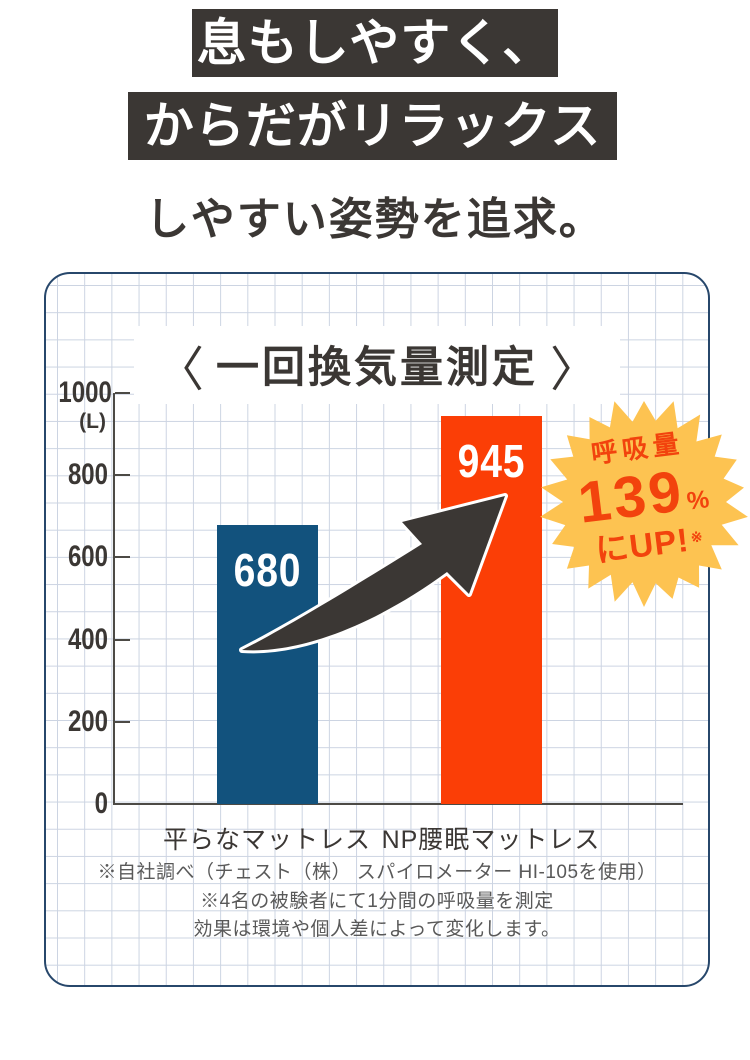 This screenshot has width=750, height=1060. I want to click on chart-title-row: 〈一回換気量測定〉, so click(377, 365).